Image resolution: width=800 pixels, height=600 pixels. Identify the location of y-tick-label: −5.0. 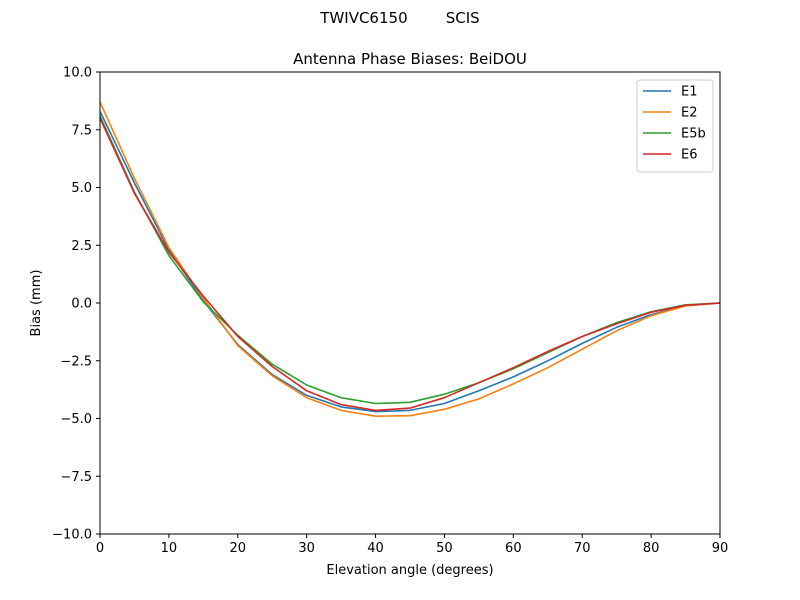
(76, 419).